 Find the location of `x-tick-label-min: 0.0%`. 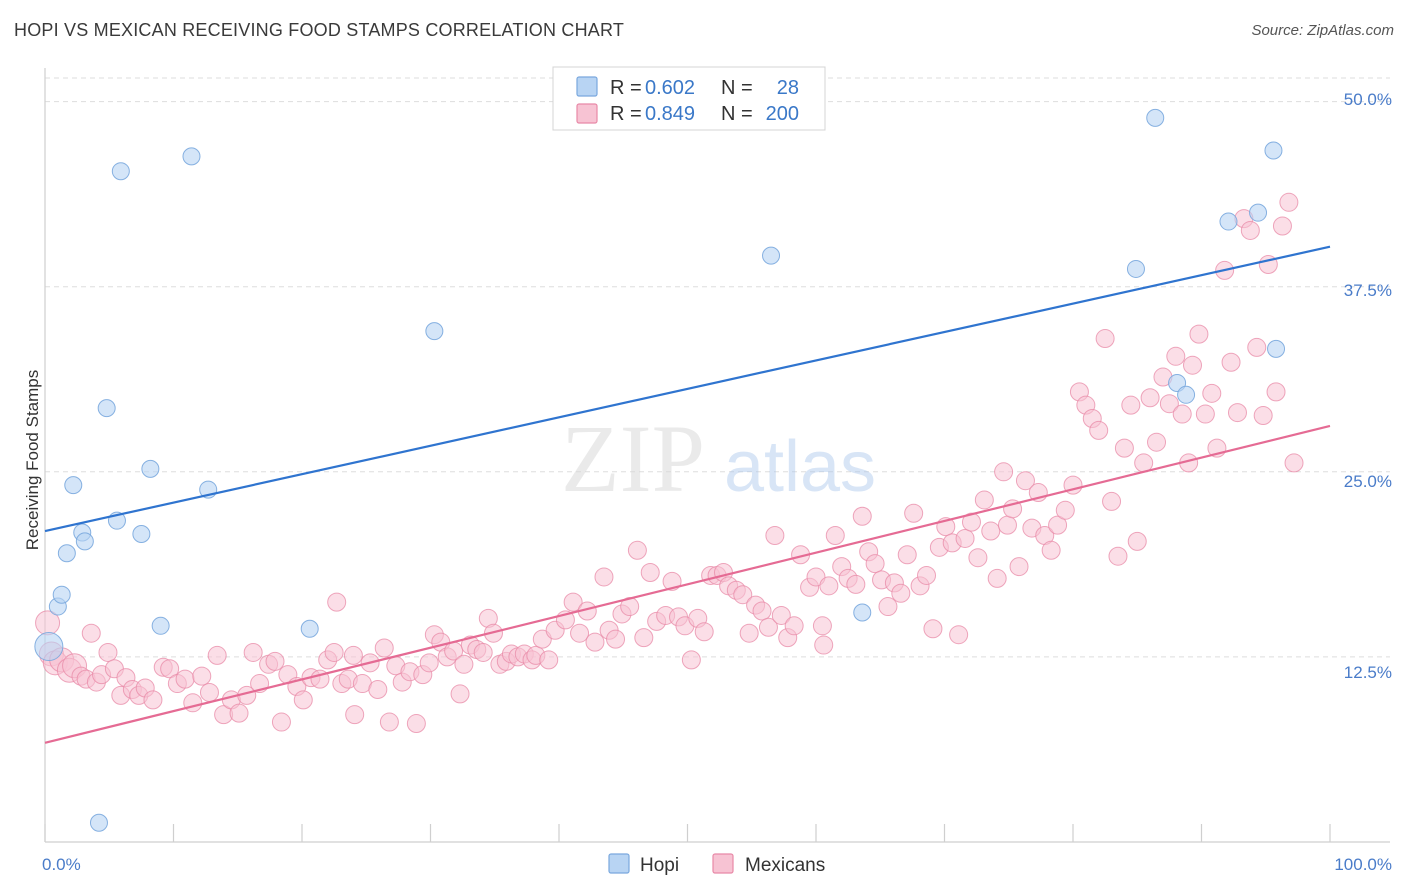

x-tick-label-min: 0.0% is located at coordinates (61, 864).